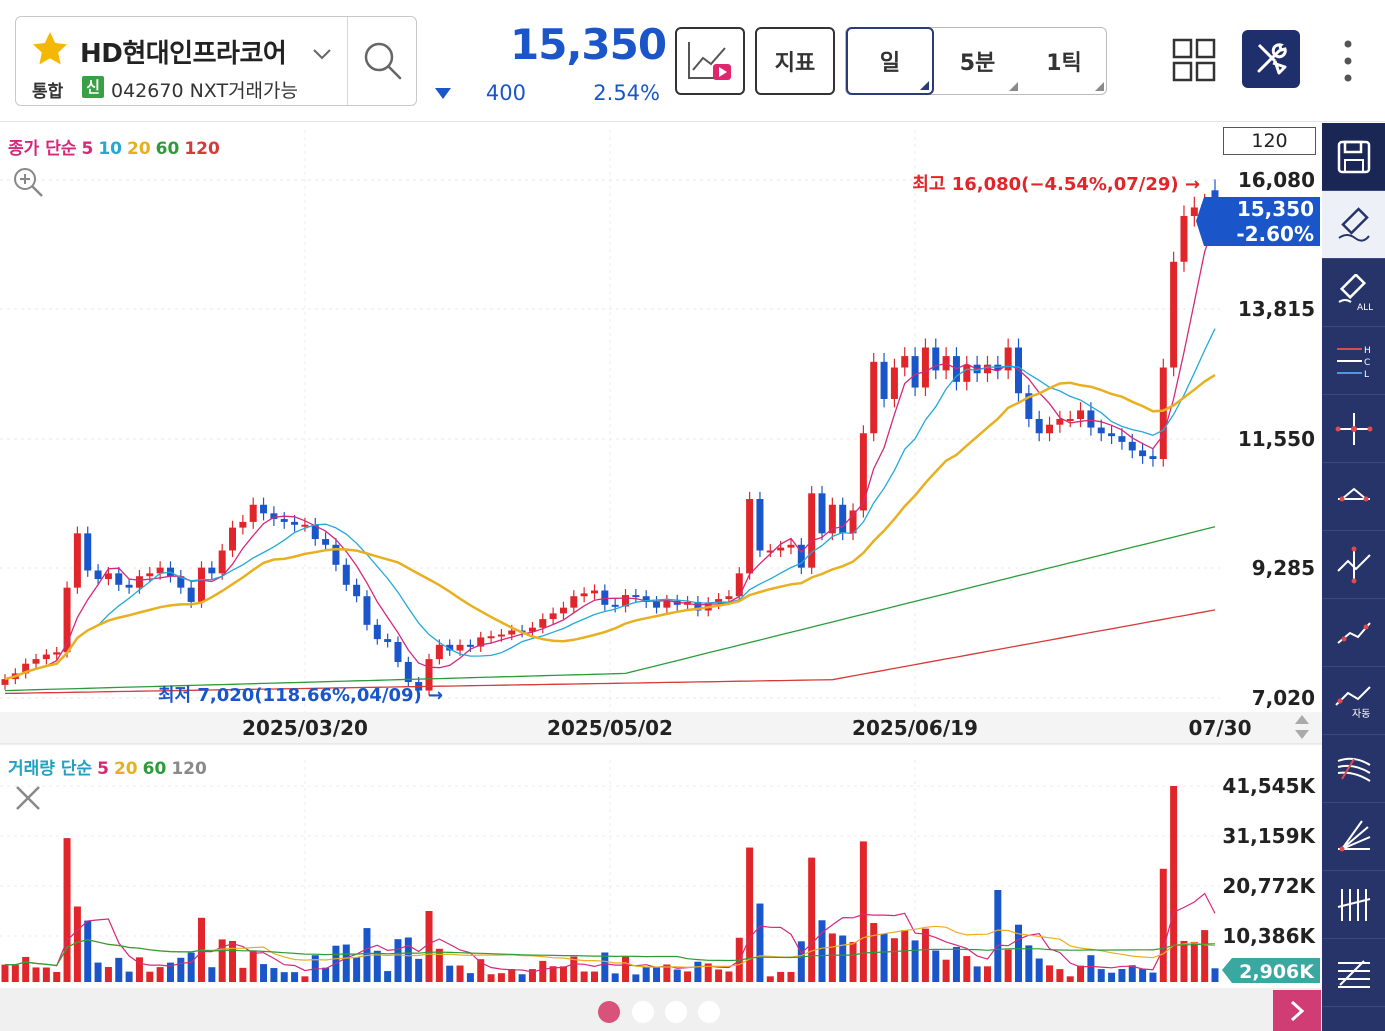  Describe the element at coordinates (661, 728) in the screenshot. I see `date-axis-band` at that location.